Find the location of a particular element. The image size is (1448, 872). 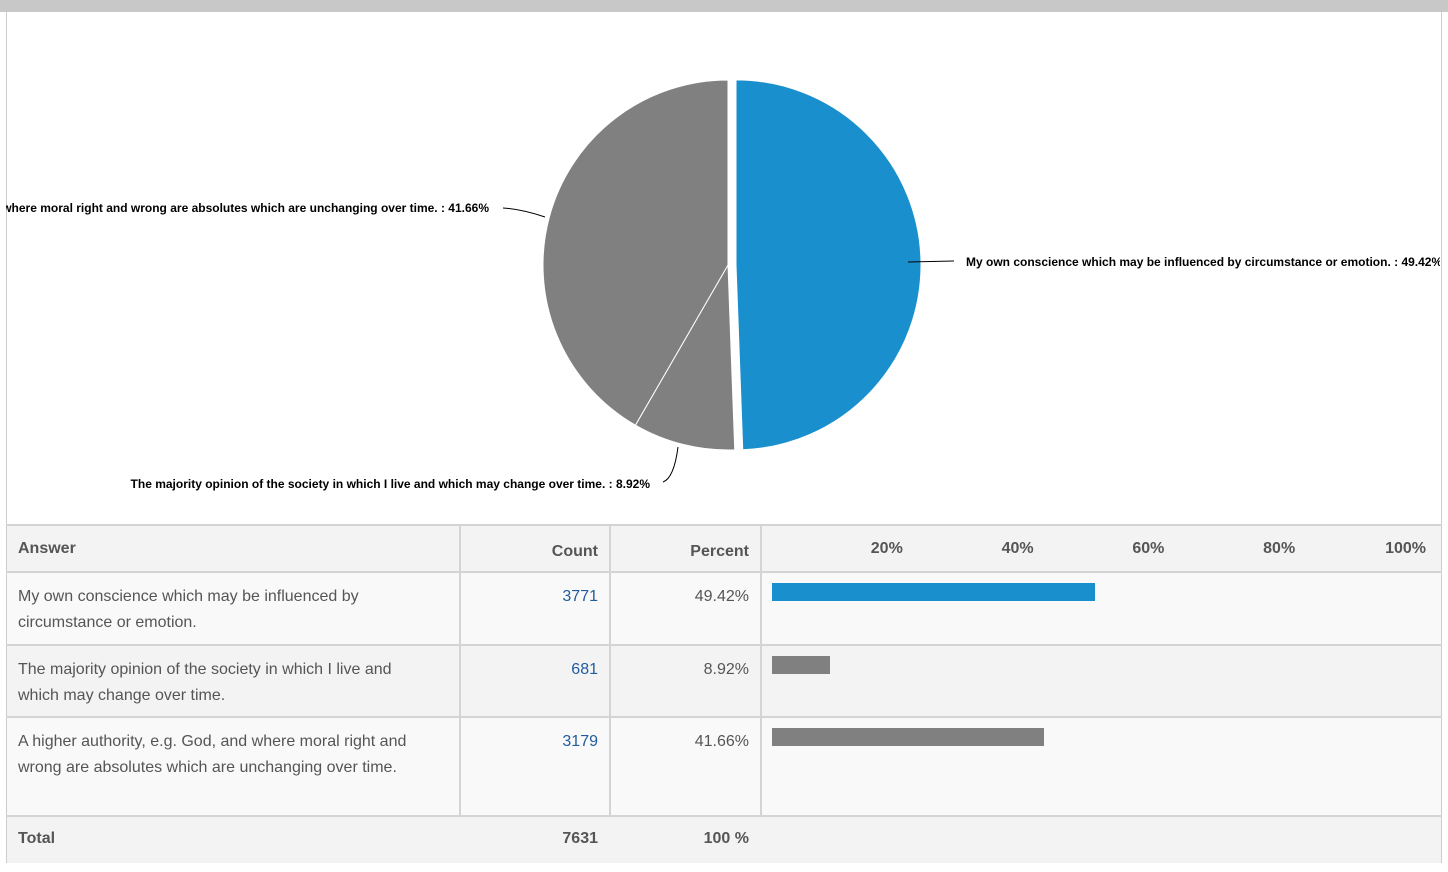

header-count: Count is located at coordinates (574, 551).